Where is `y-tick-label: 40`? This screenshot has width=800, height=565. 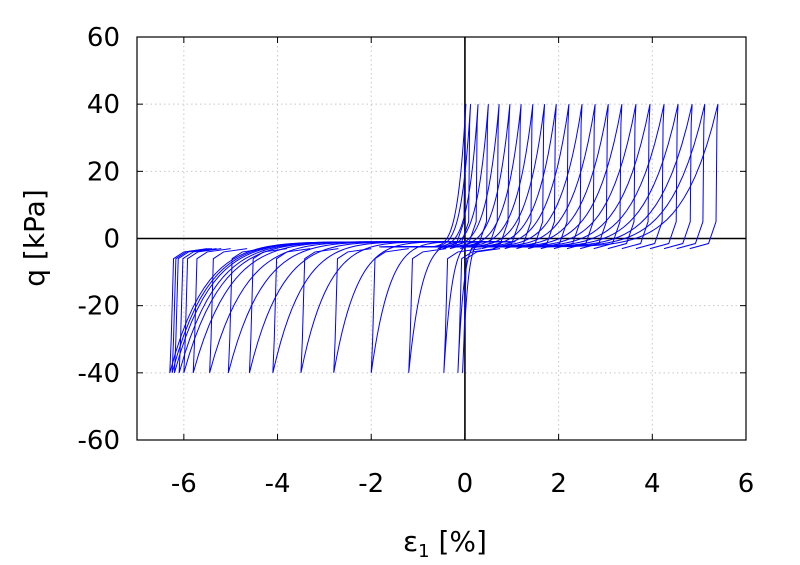
y-tick-label: 40 is located at coordinates (103, 105).